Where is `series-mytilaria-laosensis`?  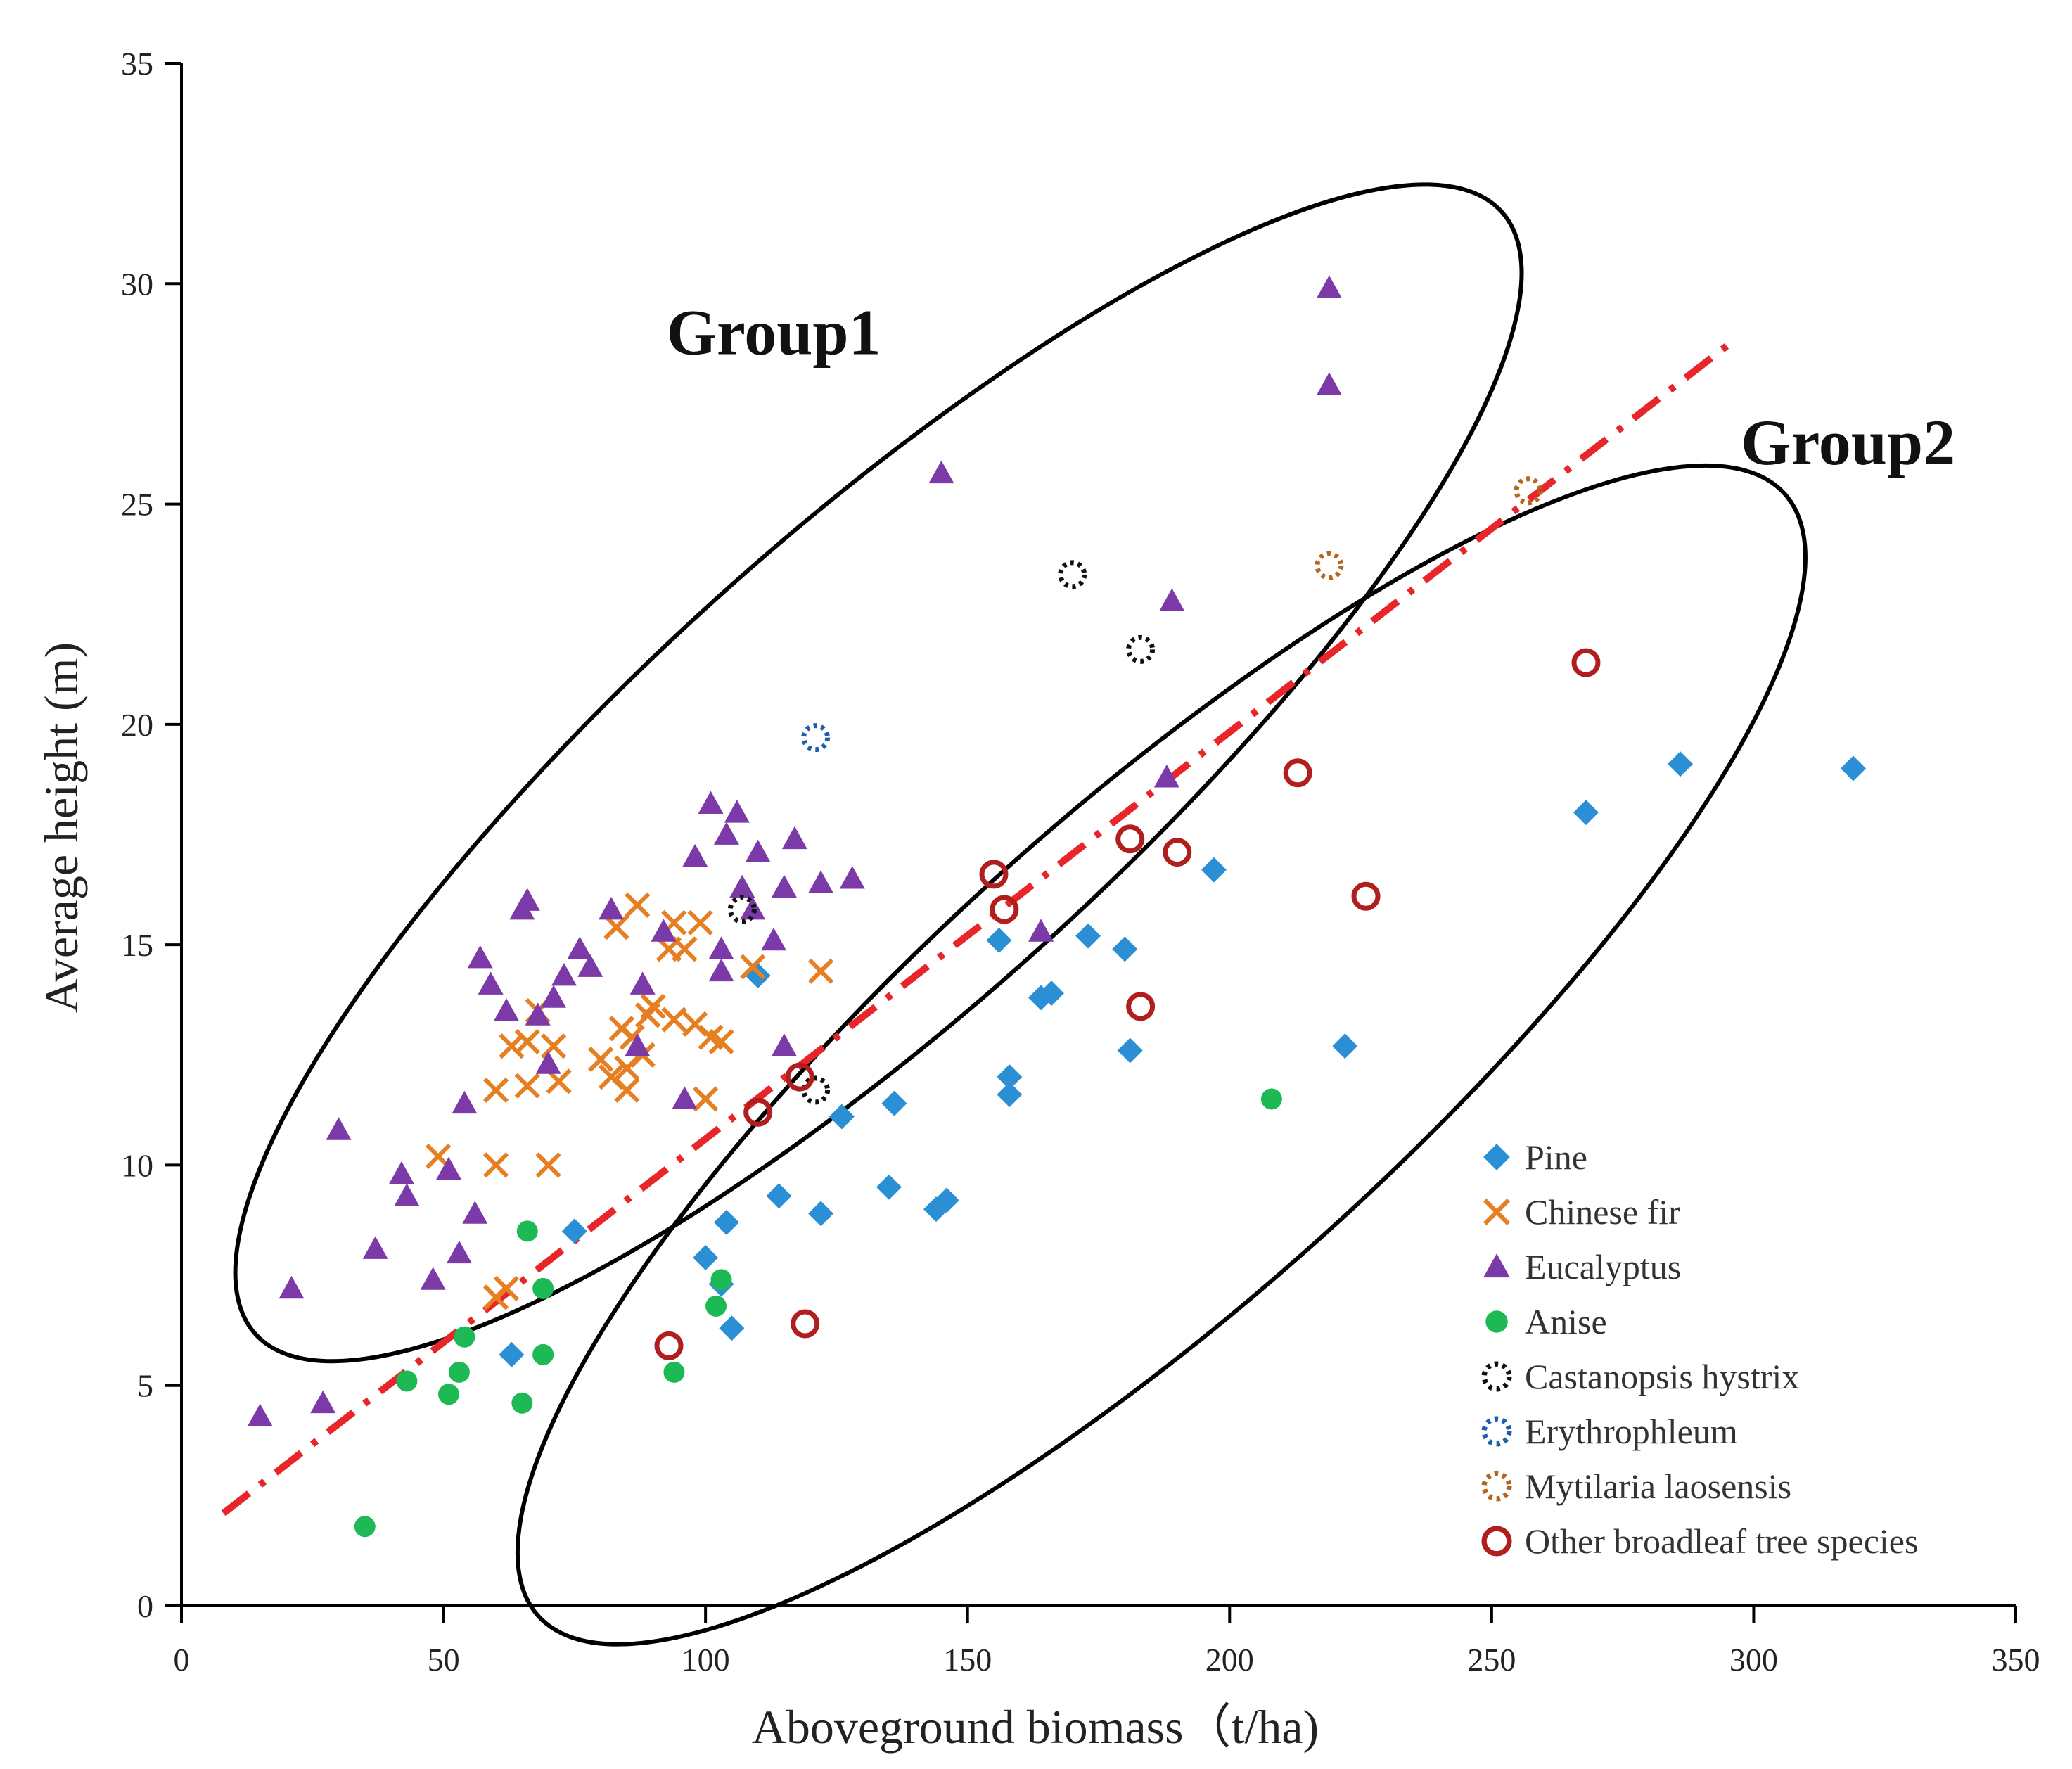 series-mytilaria-laosensis is located at coordinates (1429, 528).